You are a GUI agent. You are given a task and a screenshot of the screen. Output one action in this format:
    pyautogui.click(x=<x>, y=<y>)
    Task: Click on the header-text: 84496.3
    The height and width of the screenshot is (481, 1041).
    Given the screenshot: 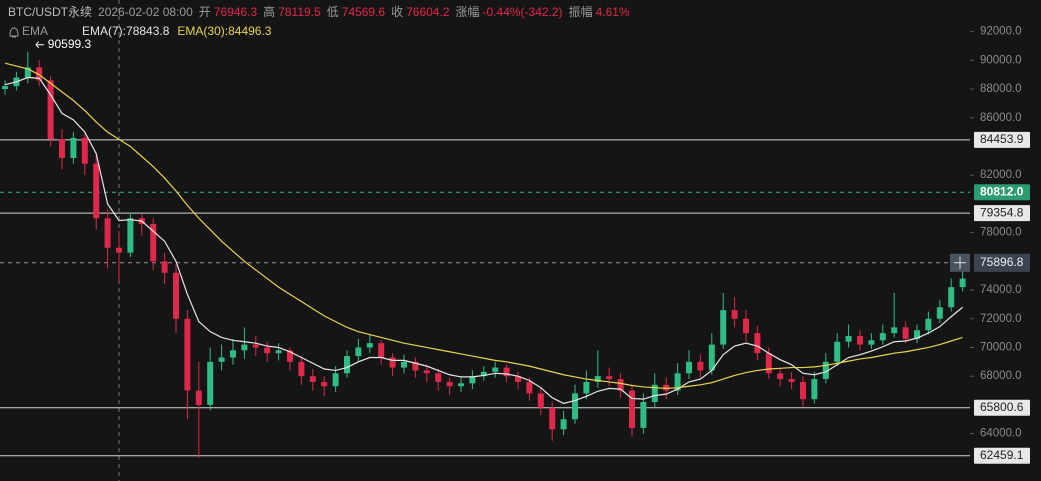 What is the action you would take?
    pyautogui.click(x=250, y=31)
    